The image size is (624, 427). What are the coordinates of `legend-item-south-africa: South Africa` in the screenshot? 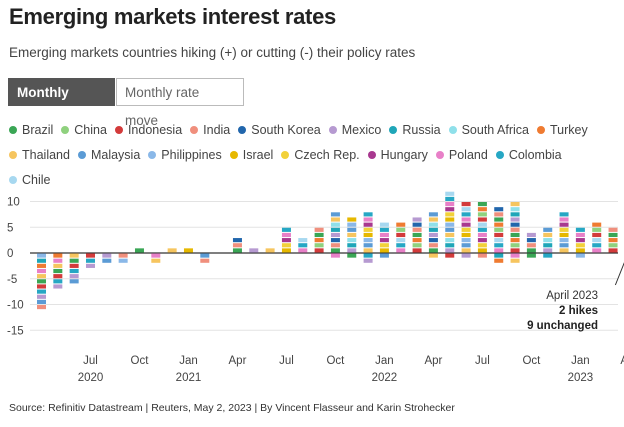 It's located at (488, 130).